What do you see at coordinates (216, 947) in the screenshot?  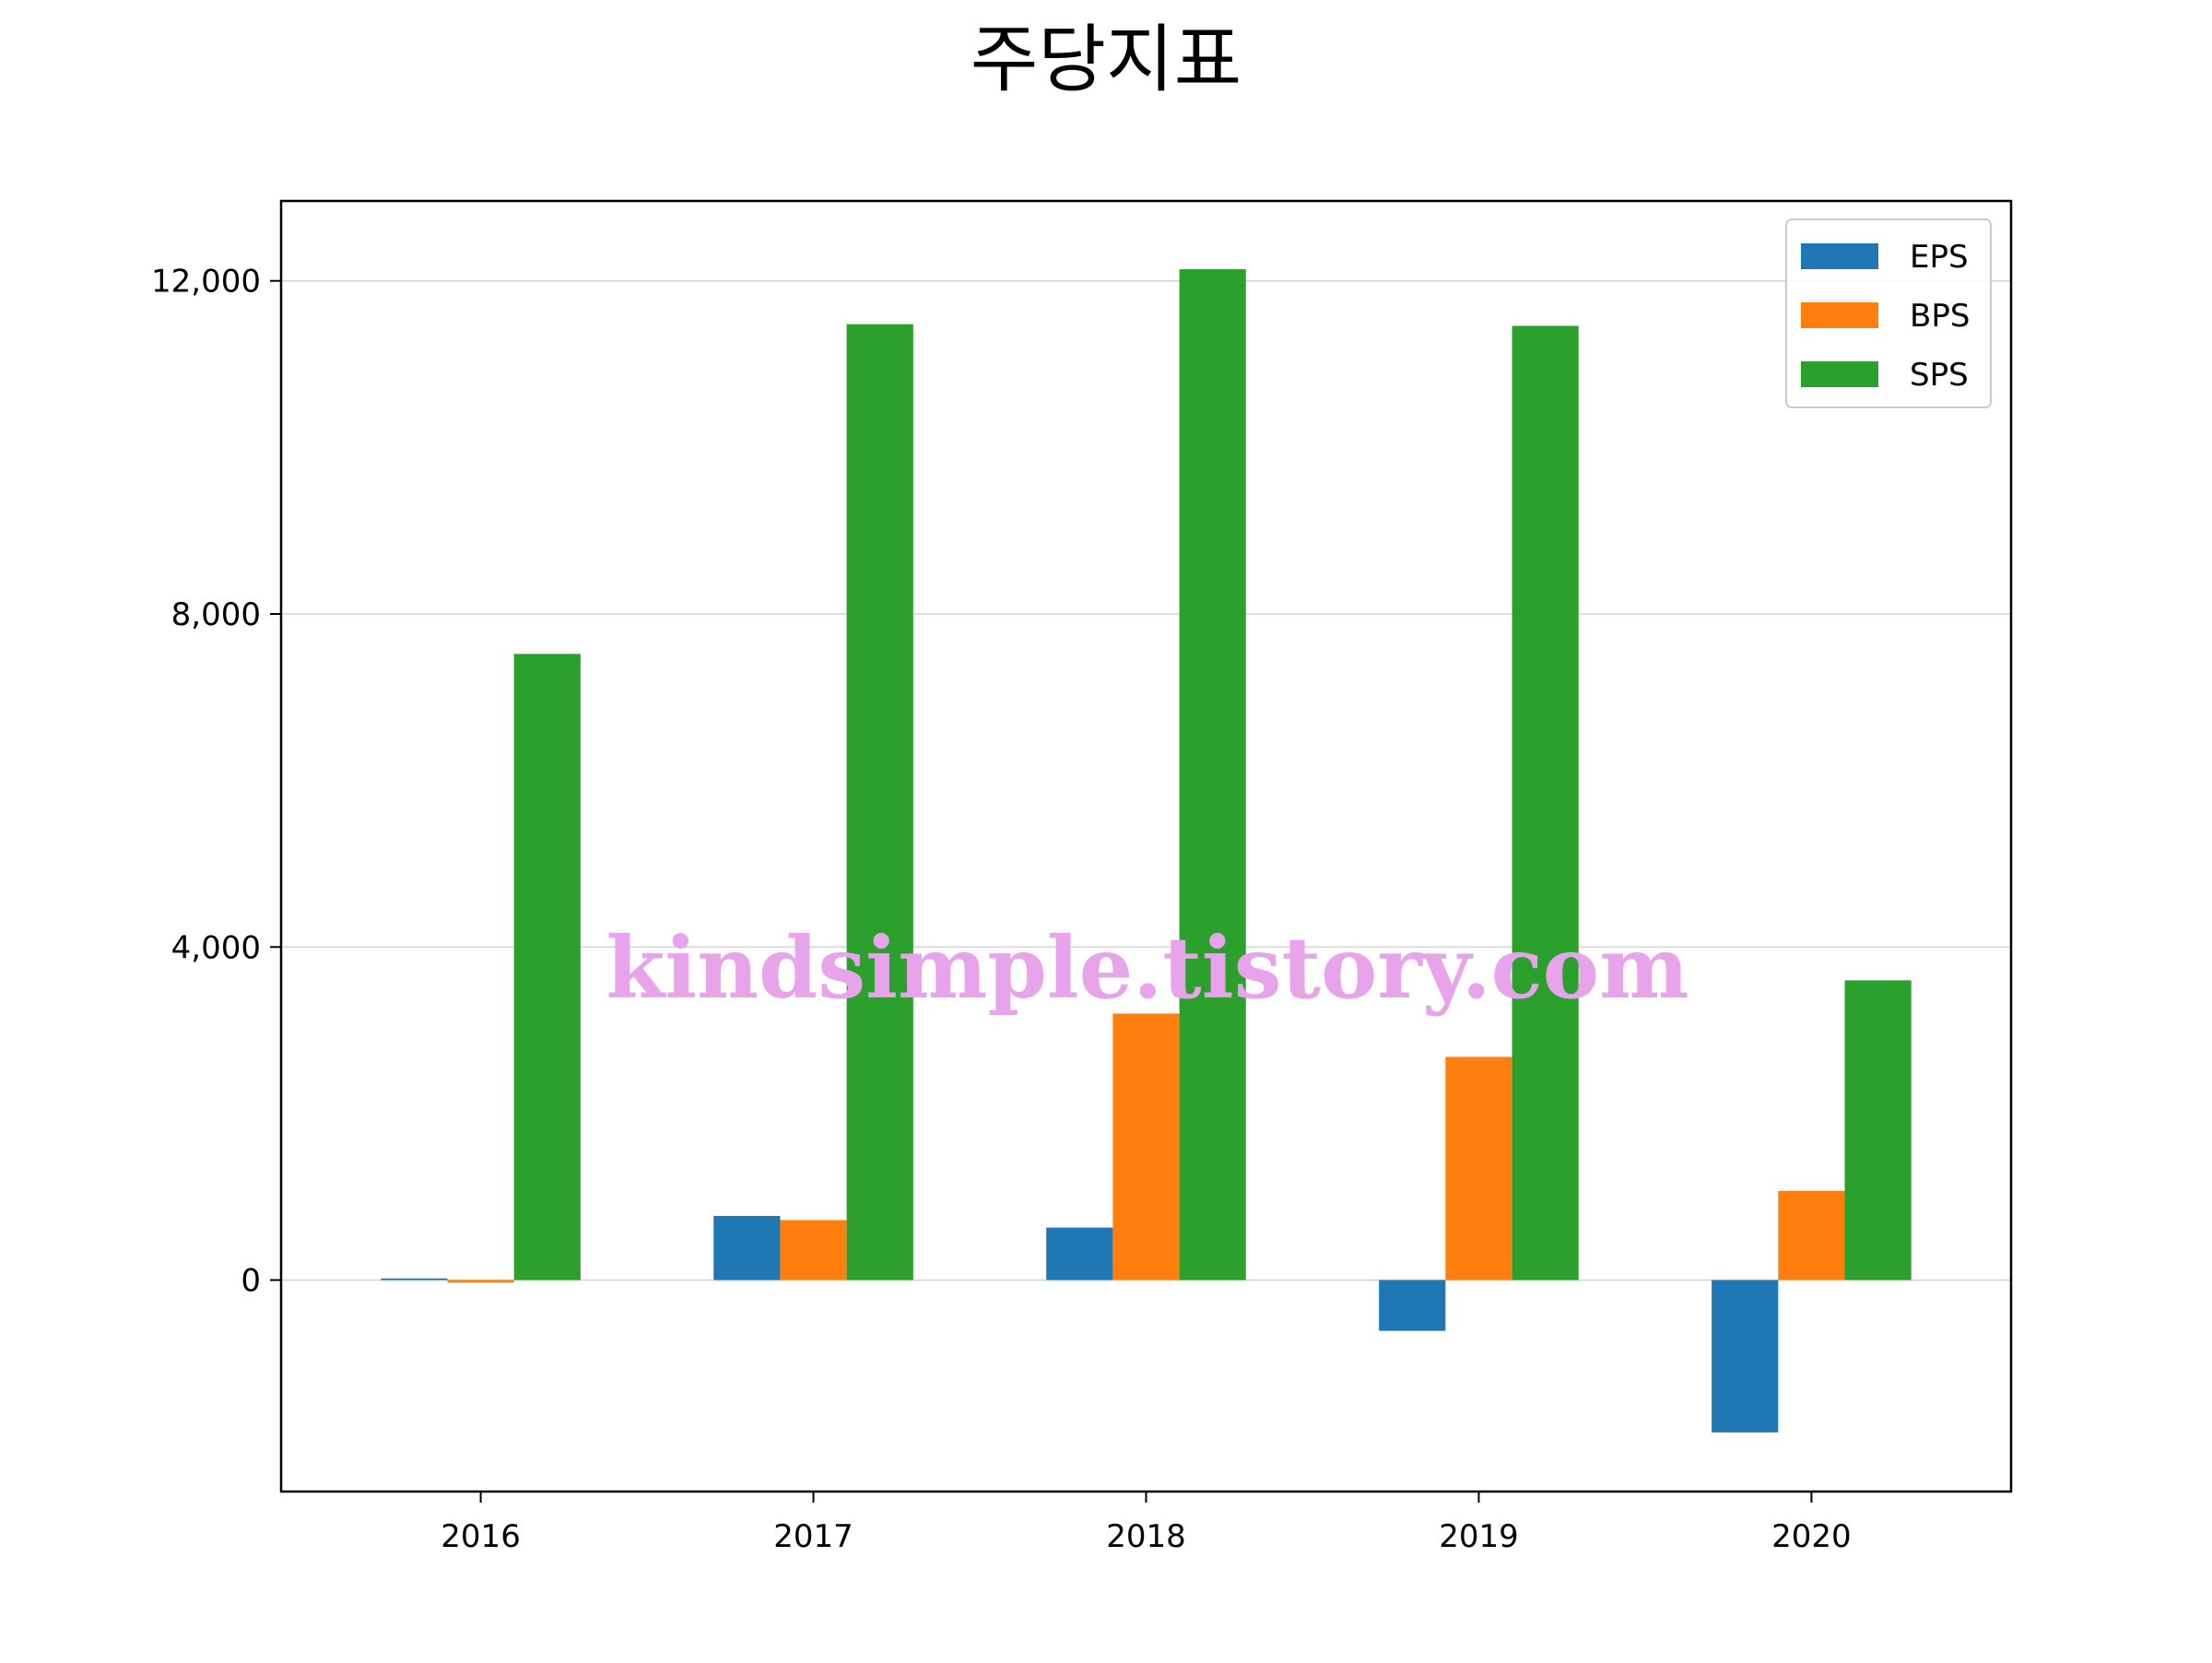 I see `y-tick-label: 4,000` at bounding box center [216, 947].